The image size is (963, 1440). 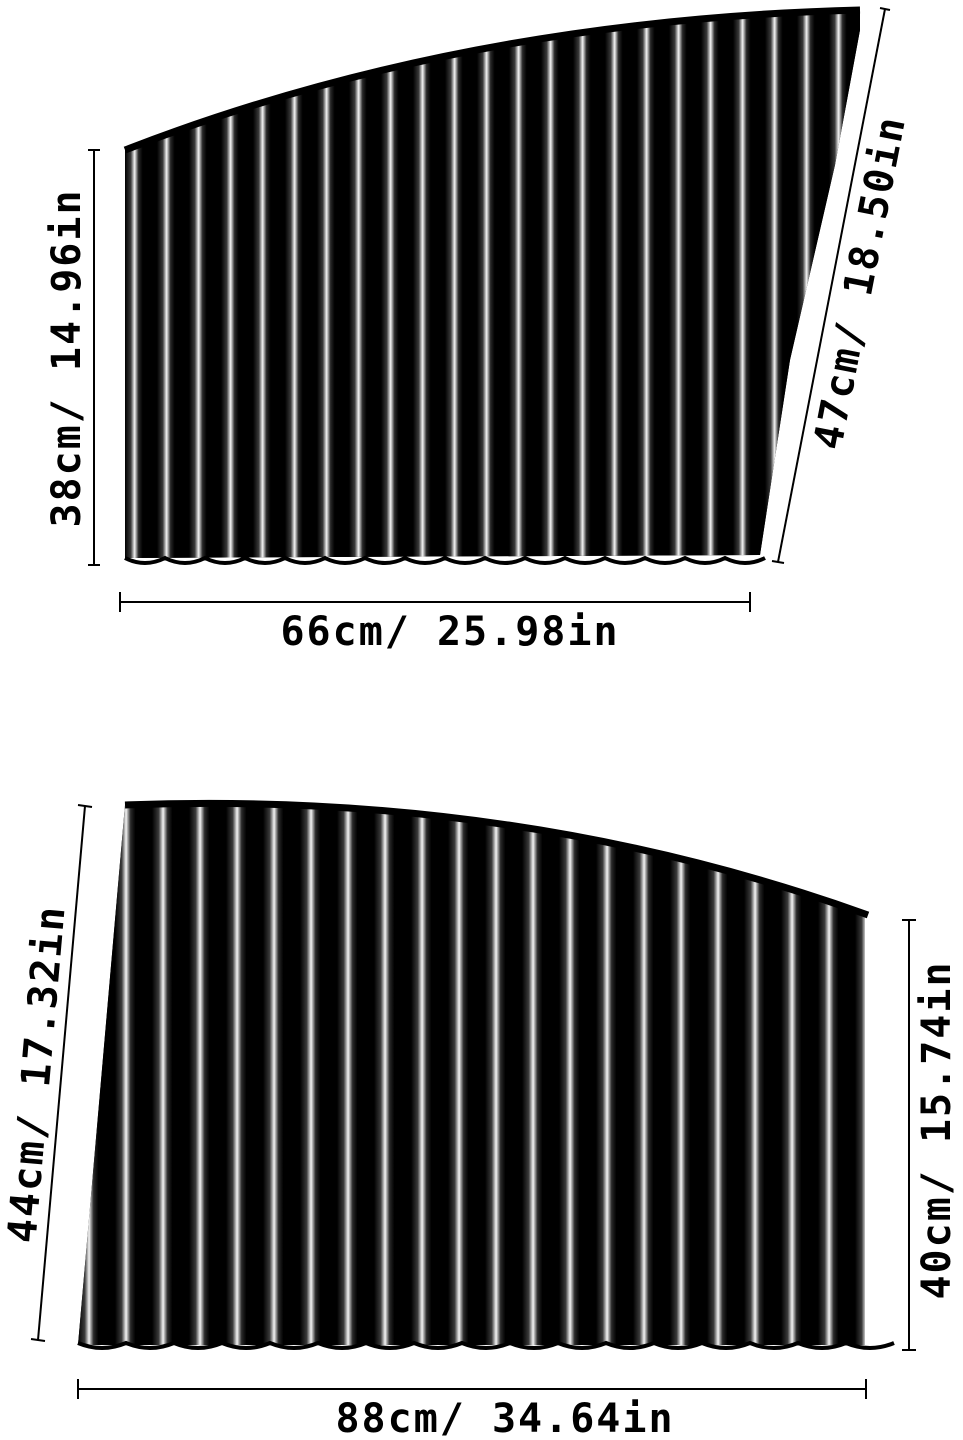 What do you see at coordinates (486, 1345) in the screenshot?
I see `bottom-curtain-hem` at bounding box center [486, 1345].